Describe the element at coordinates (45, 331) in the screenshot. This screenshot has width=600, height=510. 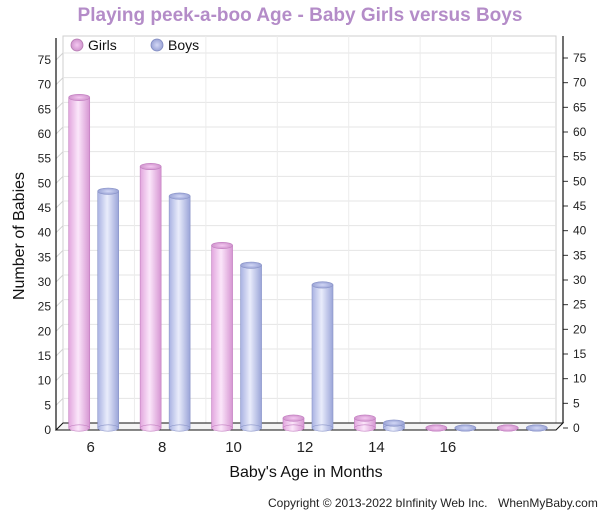
I see `y-tick-label: 20` at that location.